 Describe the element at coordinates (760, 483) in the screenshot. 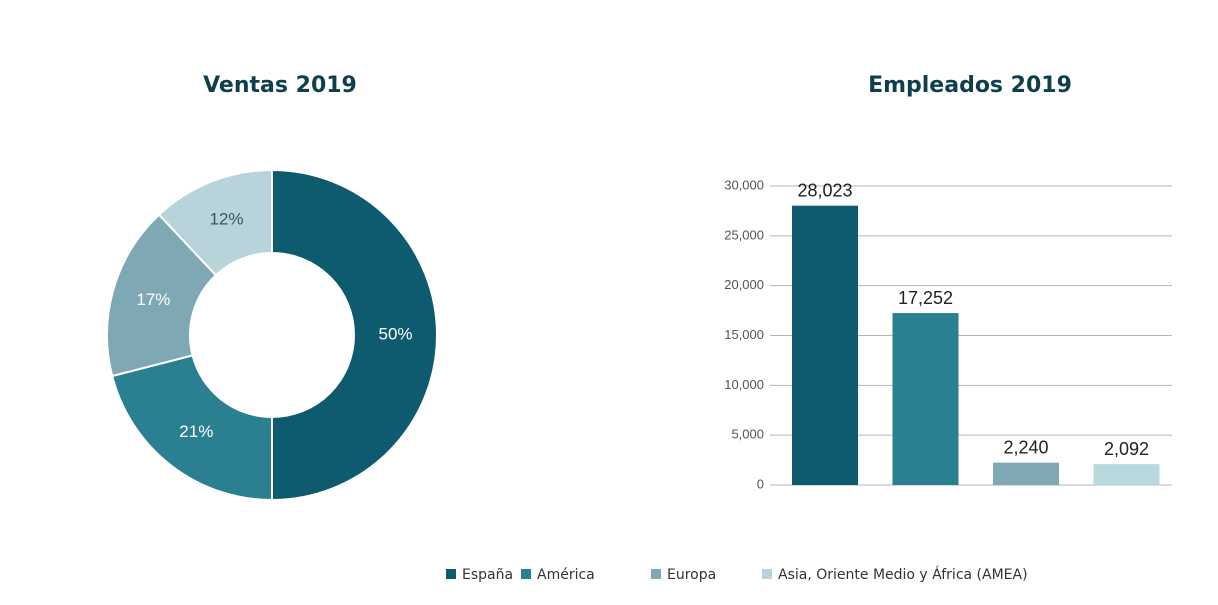

I see `y-tick-label: 0` at that location.